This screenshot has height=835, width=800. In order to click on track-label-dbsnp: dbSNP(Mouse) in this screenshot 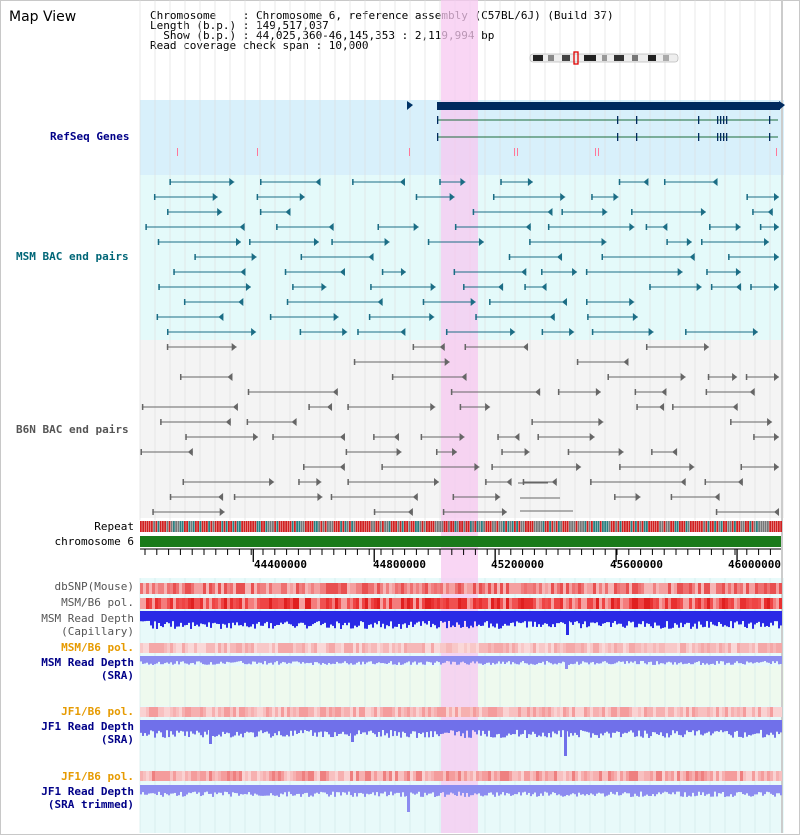, I will do `click(94, 586)`.